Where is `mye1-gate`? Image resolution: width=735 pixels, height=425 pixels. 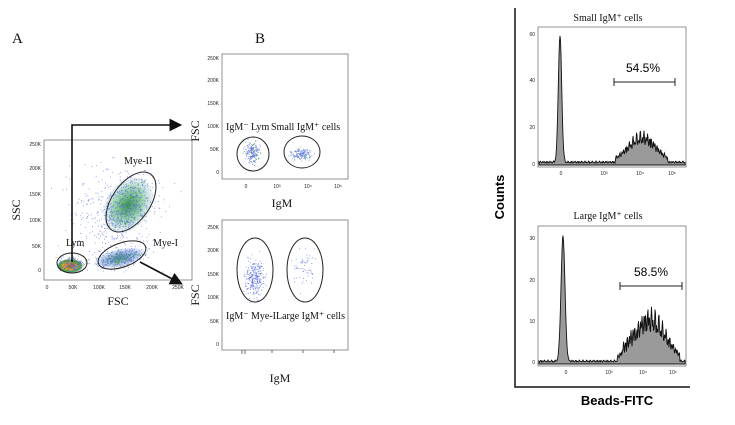
mye1-gate is located at coordinates (121, 255).